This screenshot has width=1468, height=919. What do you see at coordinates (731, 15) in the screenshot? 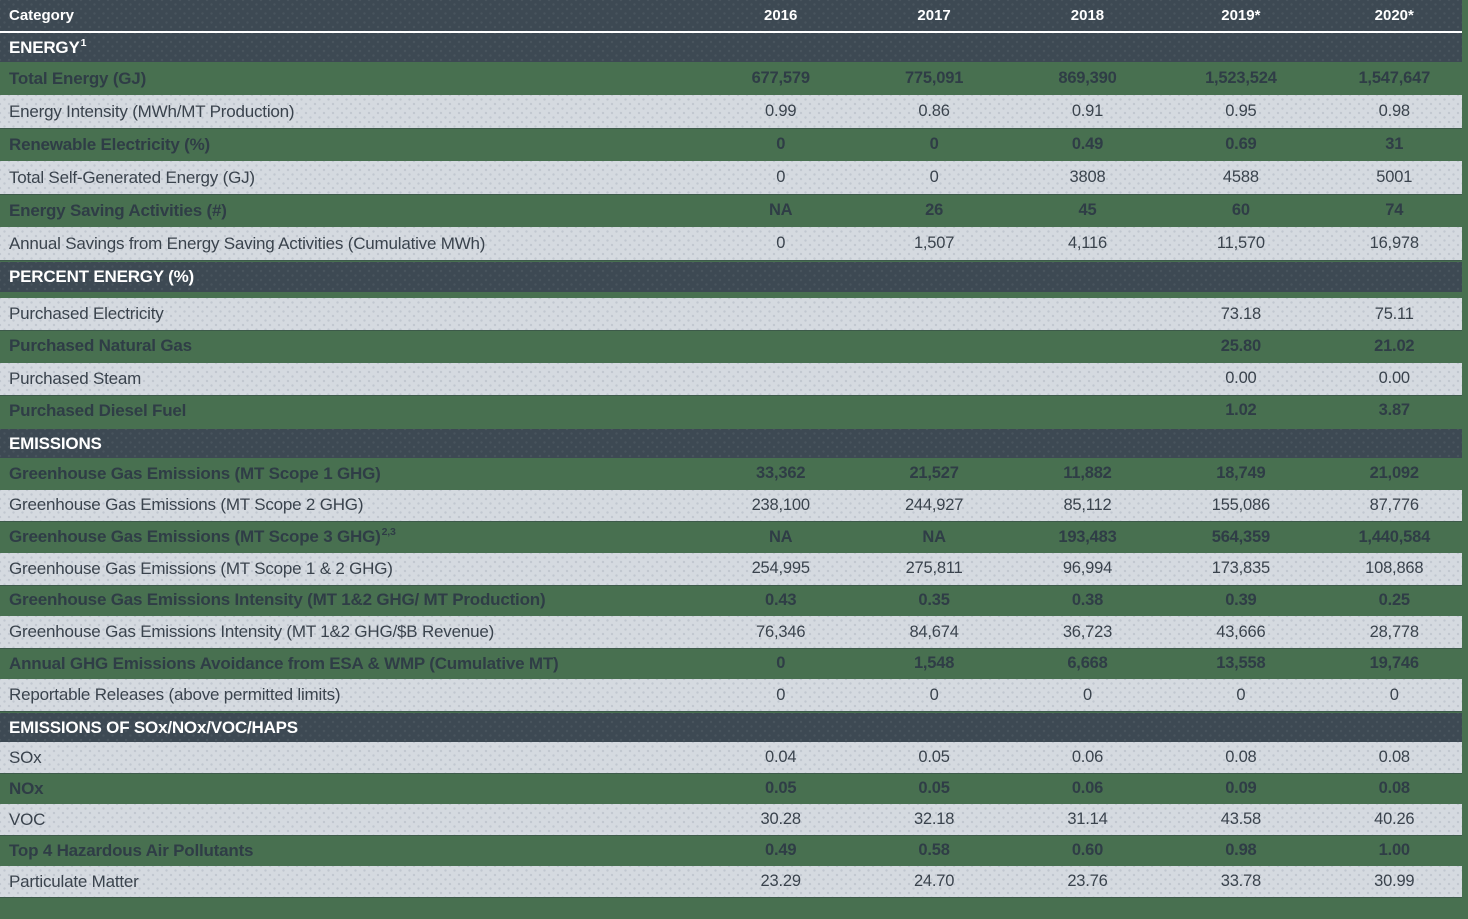
I see `table-header-row: Category 2016 2017 2018 2019* 2020*` at bounding box center [731, 15].